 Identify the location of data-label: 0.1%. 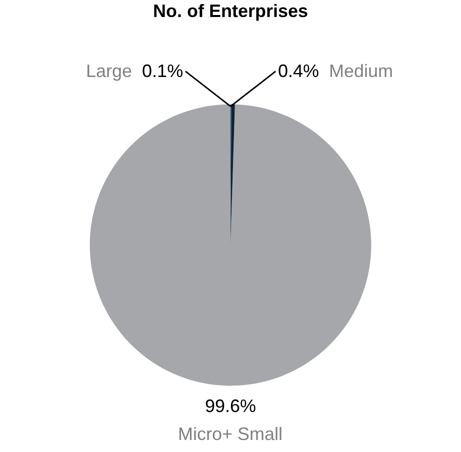
(163, 71).